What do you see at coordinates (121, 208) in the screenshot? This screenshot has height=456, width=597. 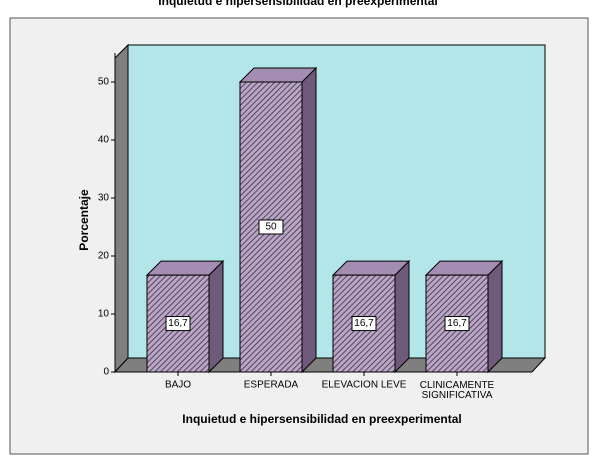 I see `side-wall` at bounding box center [121, 208].